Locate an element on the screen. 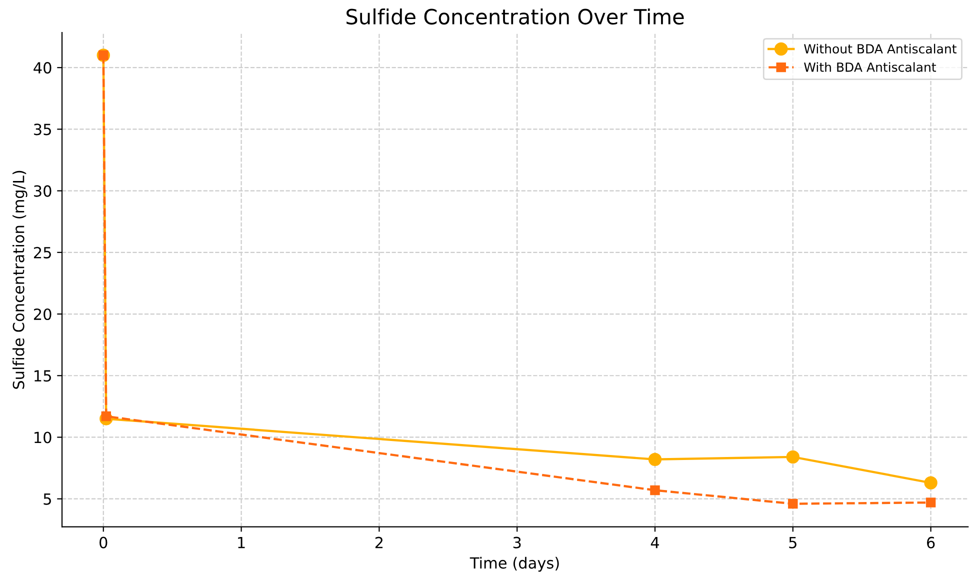 This screenshot has height=572, width=969. x-tick-label: 4 is located at coordinates (654, 542).